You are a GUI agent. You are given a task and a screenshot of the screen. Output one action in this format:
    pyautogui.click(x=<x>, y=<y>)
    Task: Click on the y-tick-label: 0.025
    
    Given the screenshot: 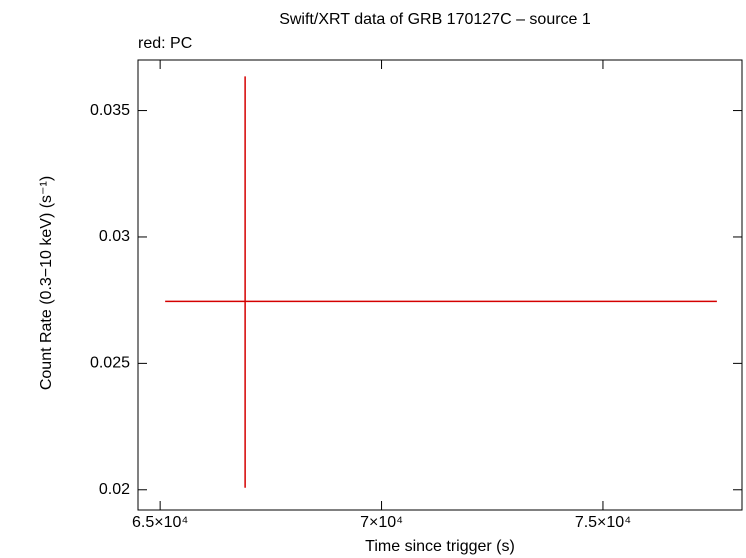 What is the action you would take?
    pyautogui.click(x=110, y=363)
    